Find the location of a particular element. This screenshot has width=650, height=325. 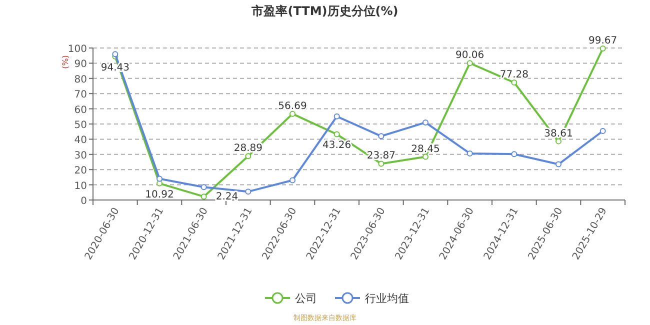

y-axis-title: (%) is located at coordinates (65, 62).